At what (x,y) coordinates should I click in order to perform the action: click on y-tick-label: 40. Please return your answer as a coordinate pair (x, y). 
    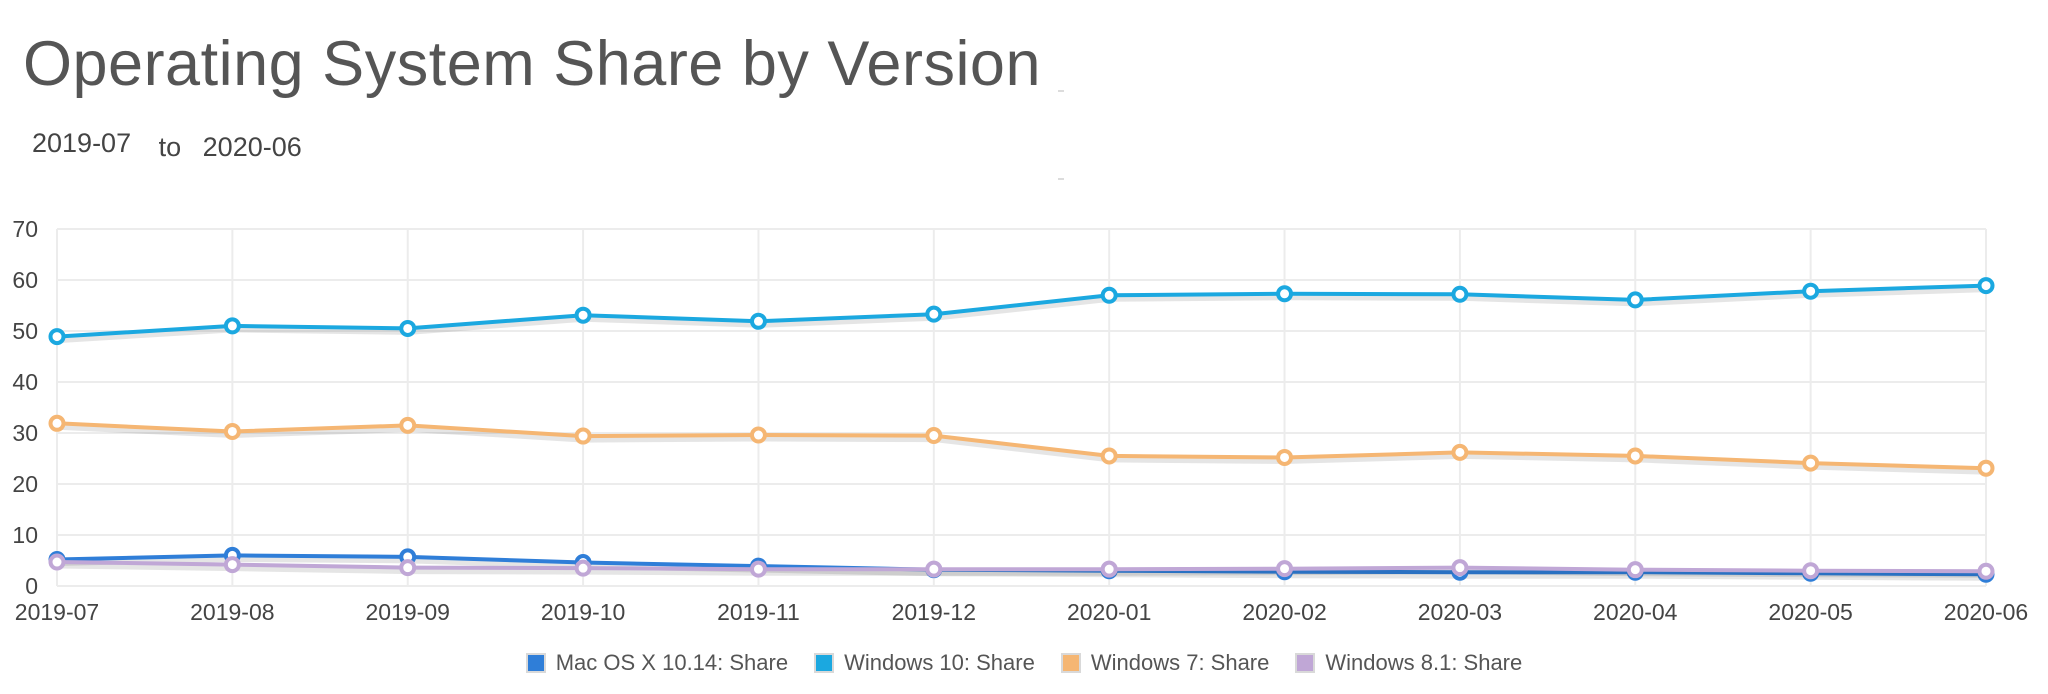
    Looking at the image, I should click on (25, 382).